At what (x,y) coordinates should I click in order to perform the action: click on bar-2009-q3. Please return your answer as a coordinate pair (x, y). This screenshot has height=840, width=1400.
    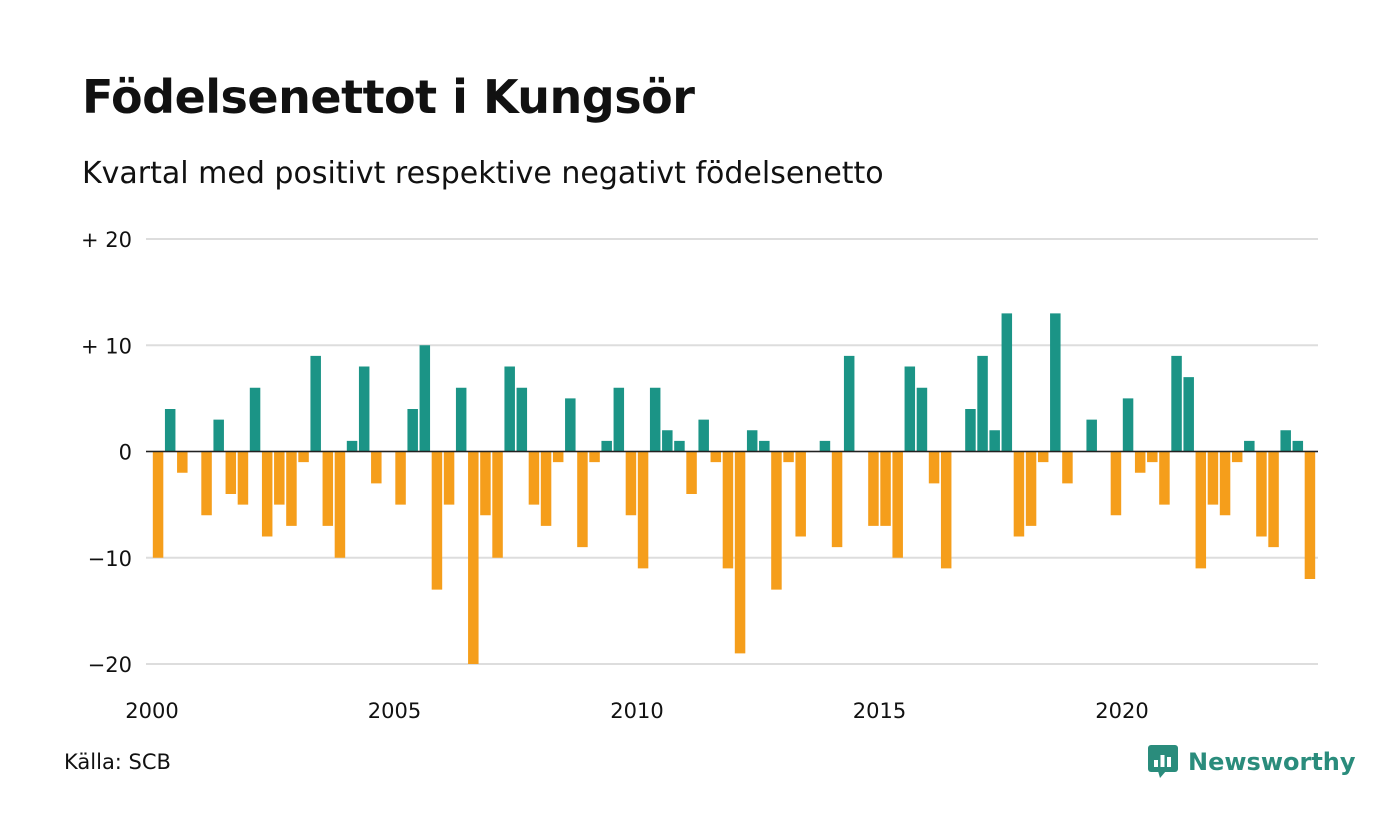
    Looking at the image, I should click on (619, 419).